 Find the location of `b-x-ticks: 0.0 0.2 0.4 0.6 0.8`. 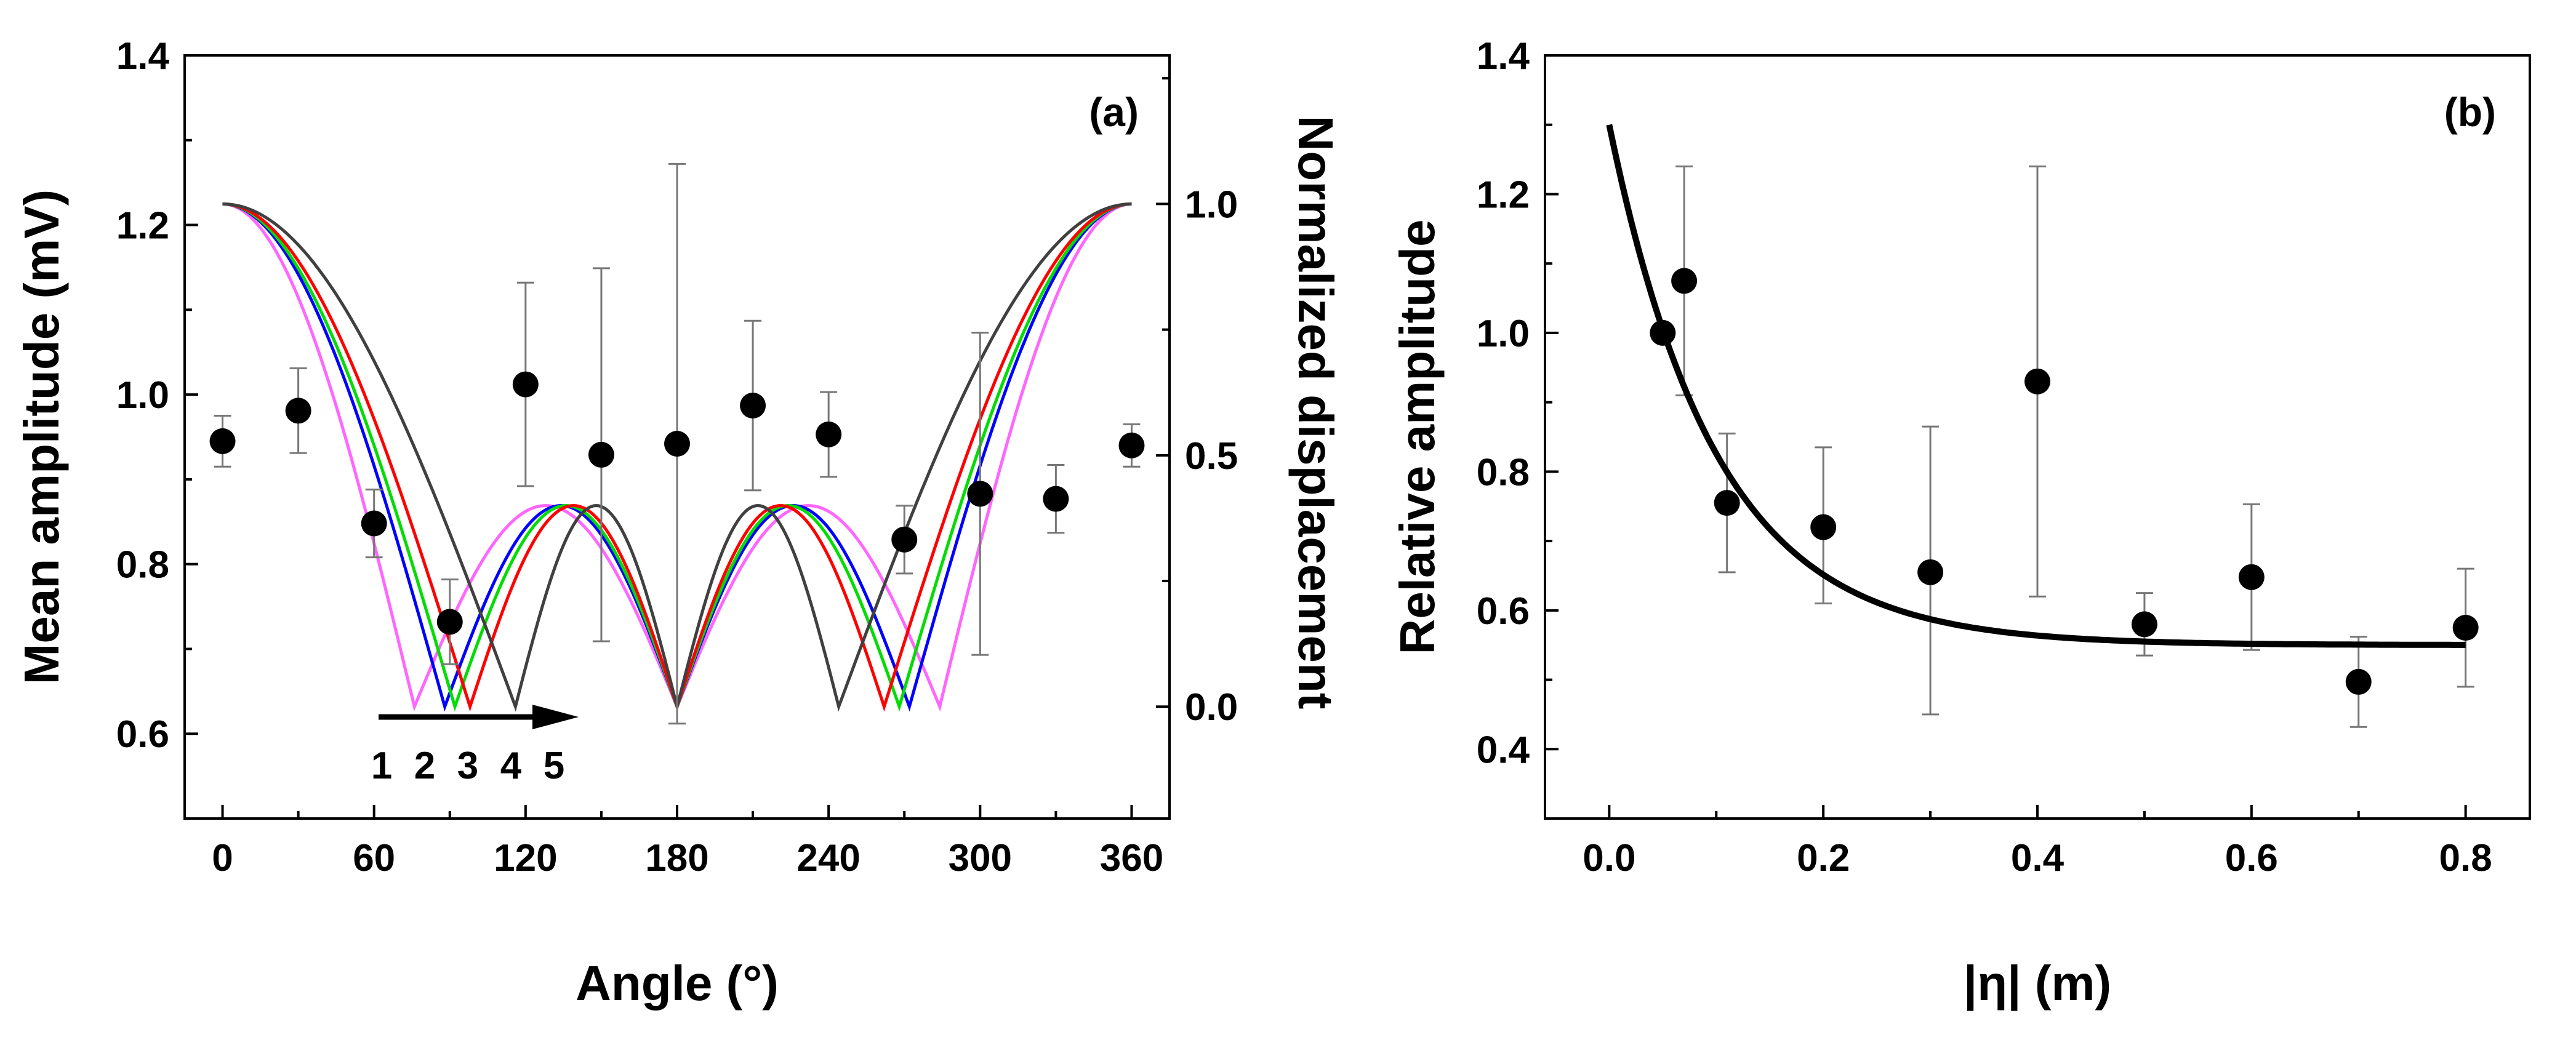

b-x-ticks: 0.0 0.2 0.4 0.6 0.8 is located at coordinates (2037, 842).